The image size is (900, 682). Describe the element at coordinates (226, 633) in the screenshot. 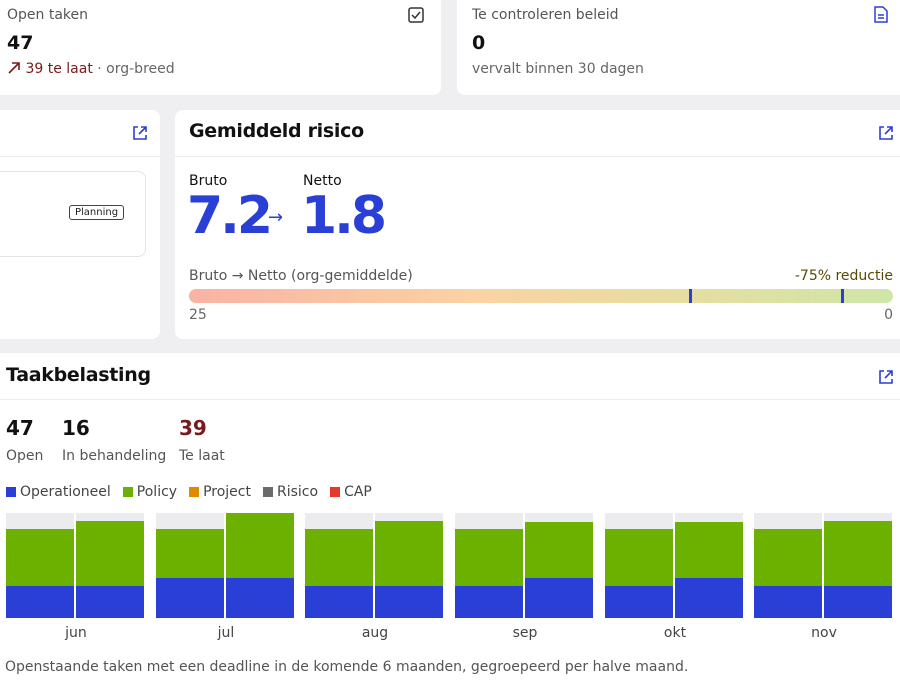

I see `month-label-jul: jul` at that location.